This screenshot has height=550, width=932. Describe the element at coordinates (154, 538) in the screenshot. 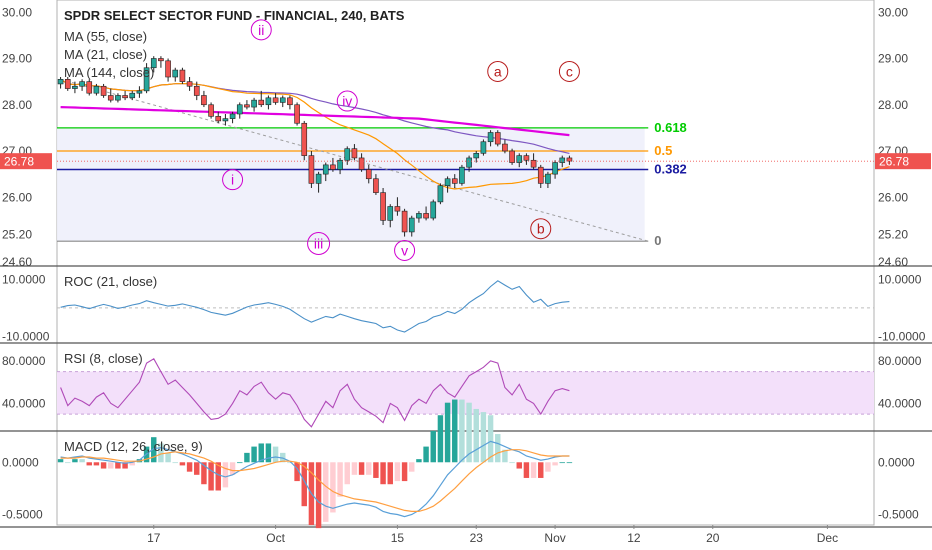

I see `x-tick-label: 17` at that location.